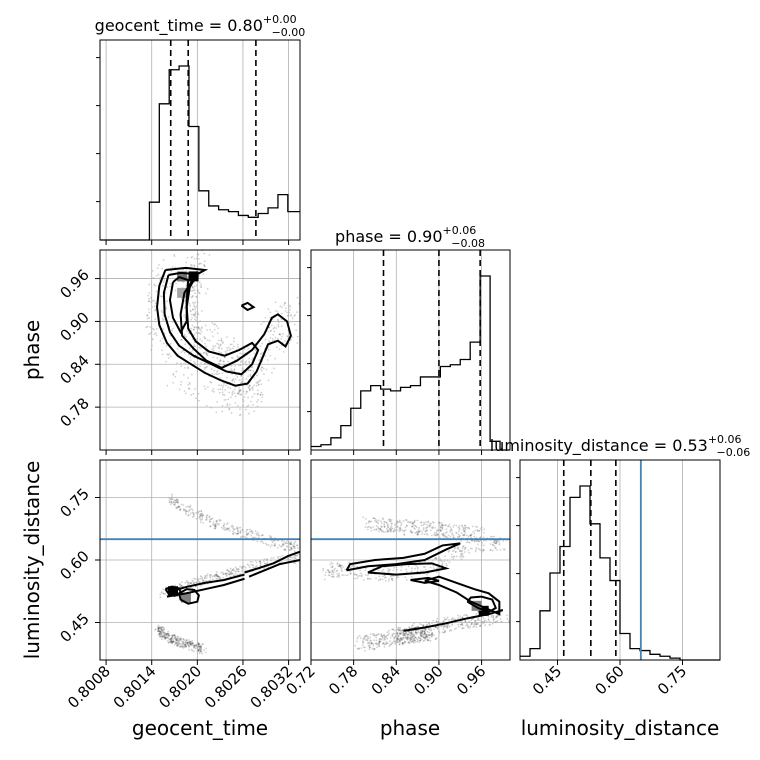  Describe the element at coordinates (182, 276) in the screenshot. I see `geocent-phase-density-peak` at that location.